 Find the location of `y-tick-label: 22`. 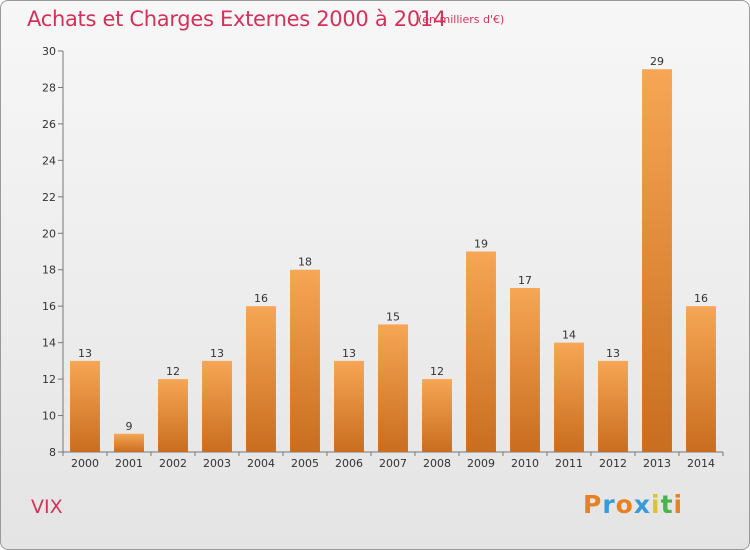

y-tick-label: 22 is located at coordinates (49, 197).